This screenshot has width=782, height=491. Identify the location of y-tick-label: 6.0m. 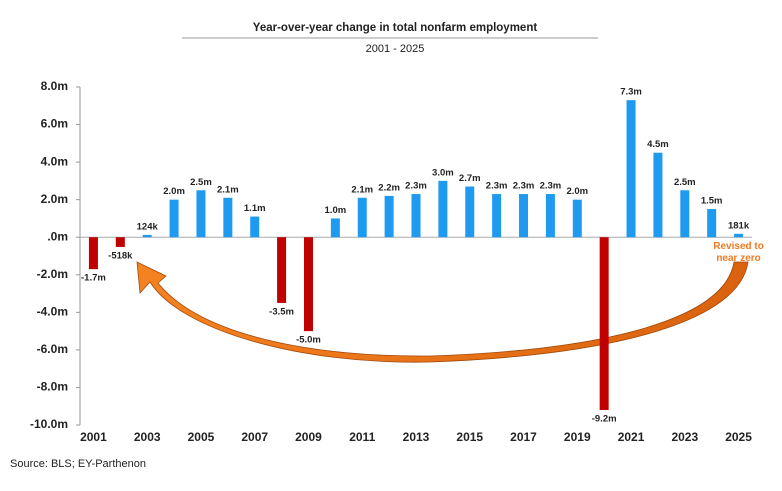
(54, 124).